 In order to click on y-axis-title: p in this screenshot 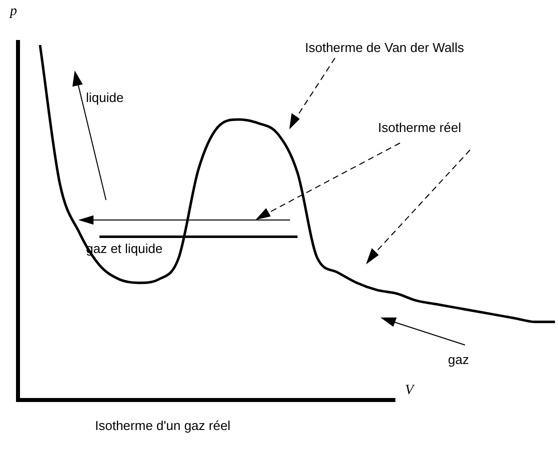, I will do `click(13, 12)`.